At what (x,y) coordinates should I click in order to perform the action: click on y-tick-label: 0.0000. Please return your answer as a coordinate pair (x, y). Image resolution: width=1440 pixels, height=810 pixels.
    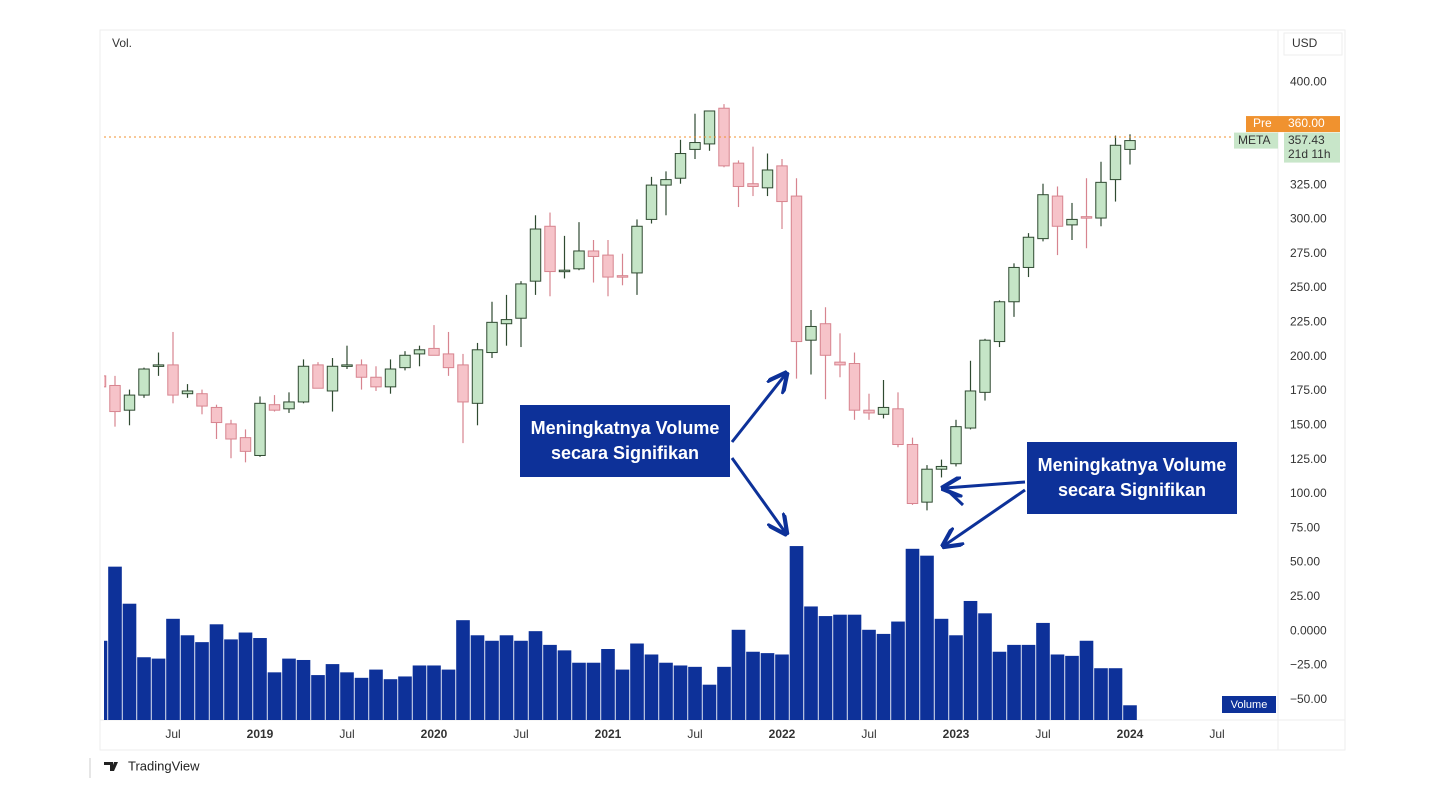
    Looking at the image, I should click on (1308, 630).